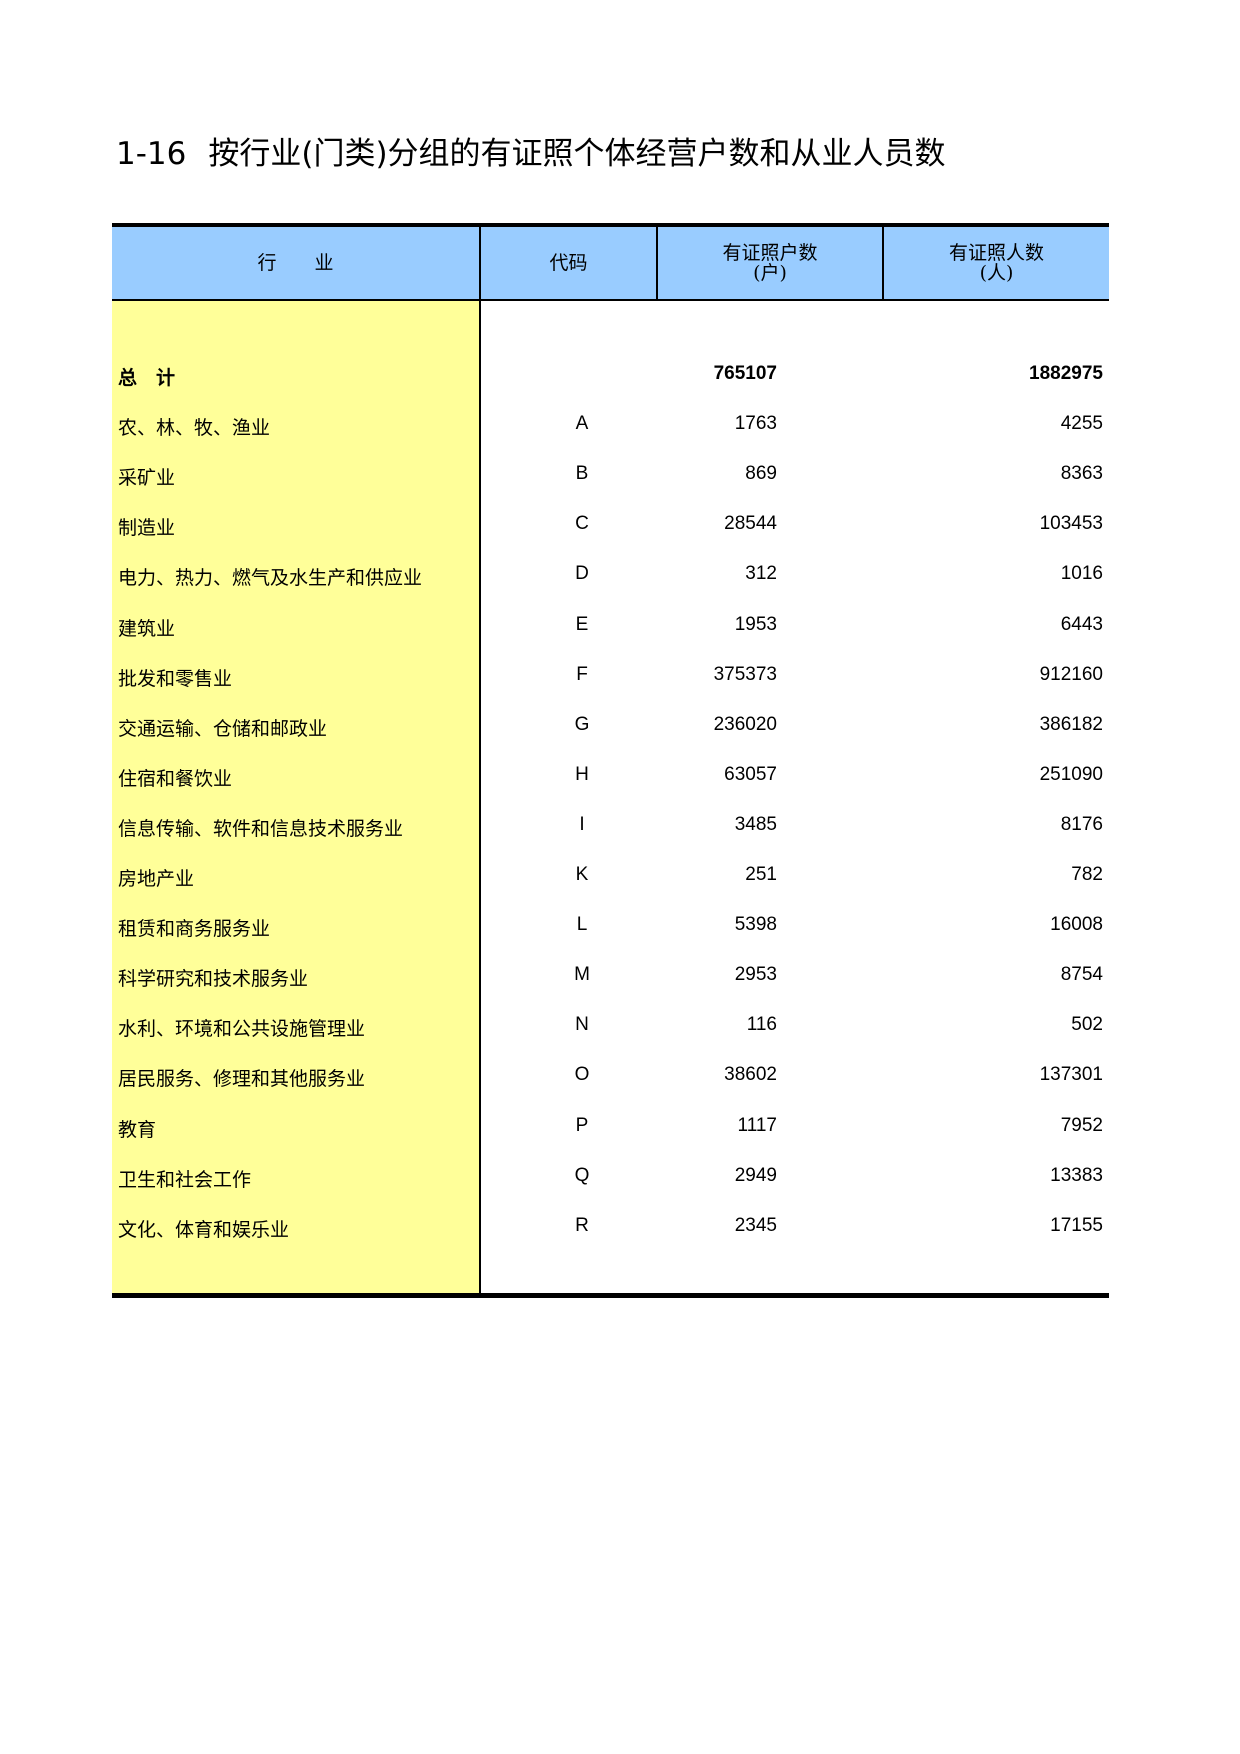  I want to click on industry-name: 农、林、牧、渔业, so click(194, 428).